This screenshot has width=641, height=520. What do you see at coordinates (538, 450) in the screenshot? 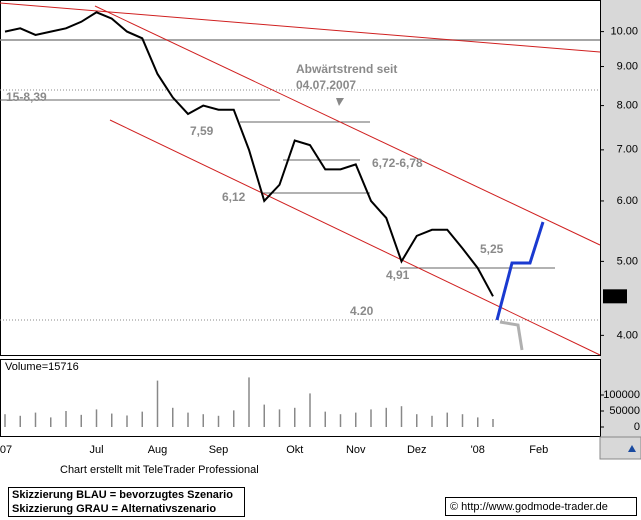
I see `x-tick-label: Feb` at bounding box center [538, 450].